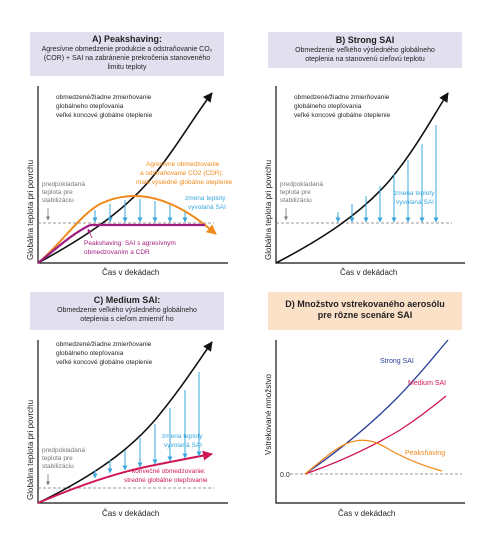 This screenshot has height=548, width=494. Describe the element at coordinates (328, 106) in the screenshot. I see `panel-b-black-label-2: globálneho otepľovania` at that location.